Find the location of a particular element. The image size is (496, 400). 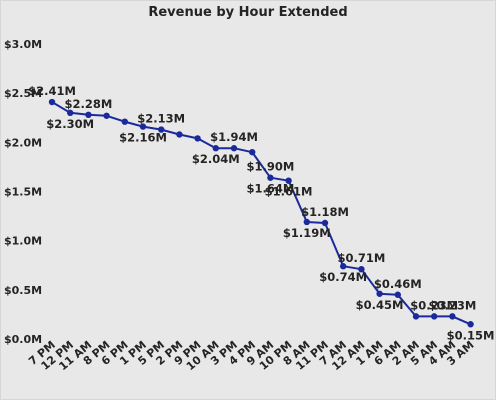

data-label: $2.04M is located at coordinates (216, 159).